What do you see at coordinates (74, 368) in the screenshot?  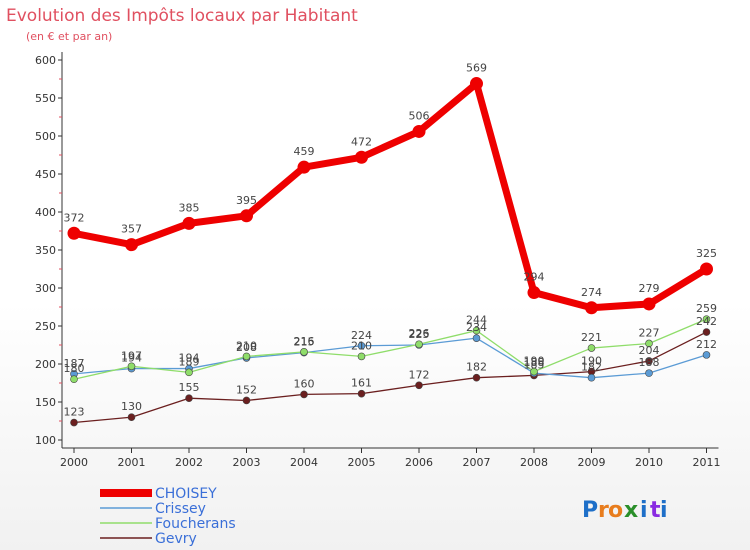 I see `data-label-foucherans: 180` at bounding box center [74, 368].